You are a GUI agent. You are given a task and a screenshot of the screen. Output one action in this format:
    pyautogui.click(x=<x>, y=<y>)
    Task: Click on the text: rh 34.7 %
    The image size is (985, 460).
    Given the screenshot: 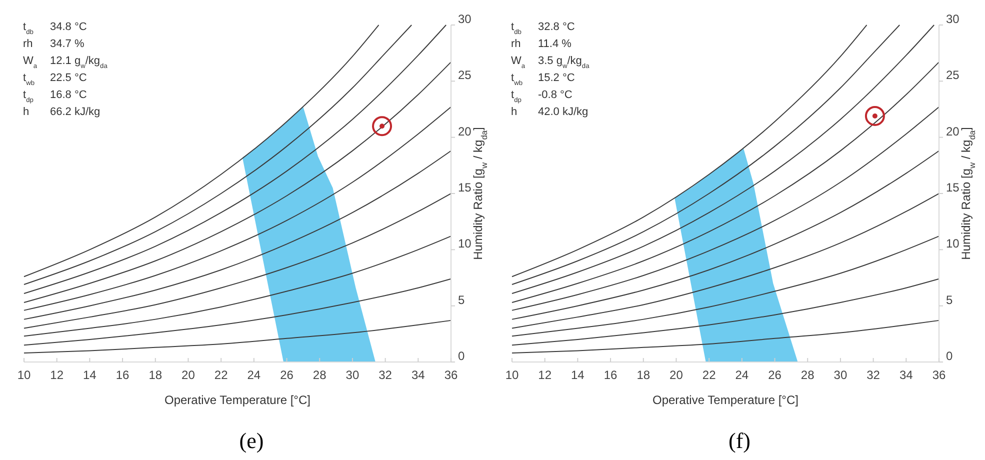 What is the action you would take?
    pyautogui.click(x=53, y=44)
    